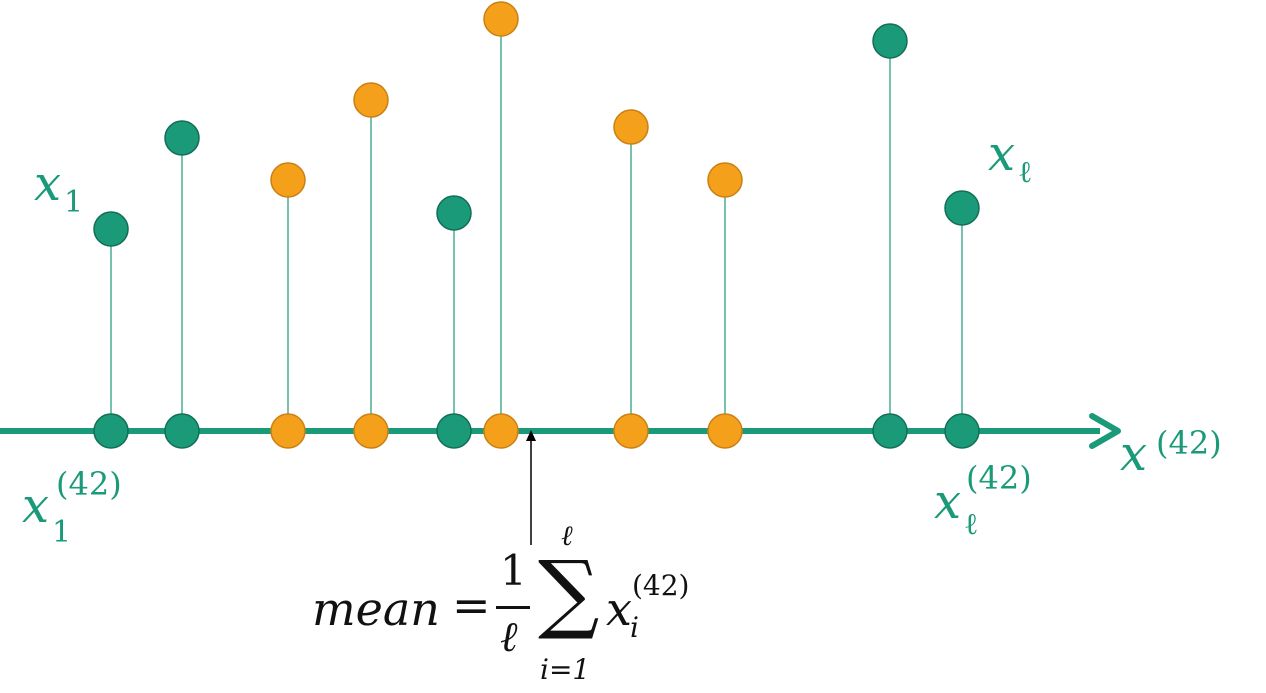 The image size is (1266, 693). Describe the element at coordinates (1189, 443) in the screenshot. I see `x-axis-label-sup: (42)` at that location.